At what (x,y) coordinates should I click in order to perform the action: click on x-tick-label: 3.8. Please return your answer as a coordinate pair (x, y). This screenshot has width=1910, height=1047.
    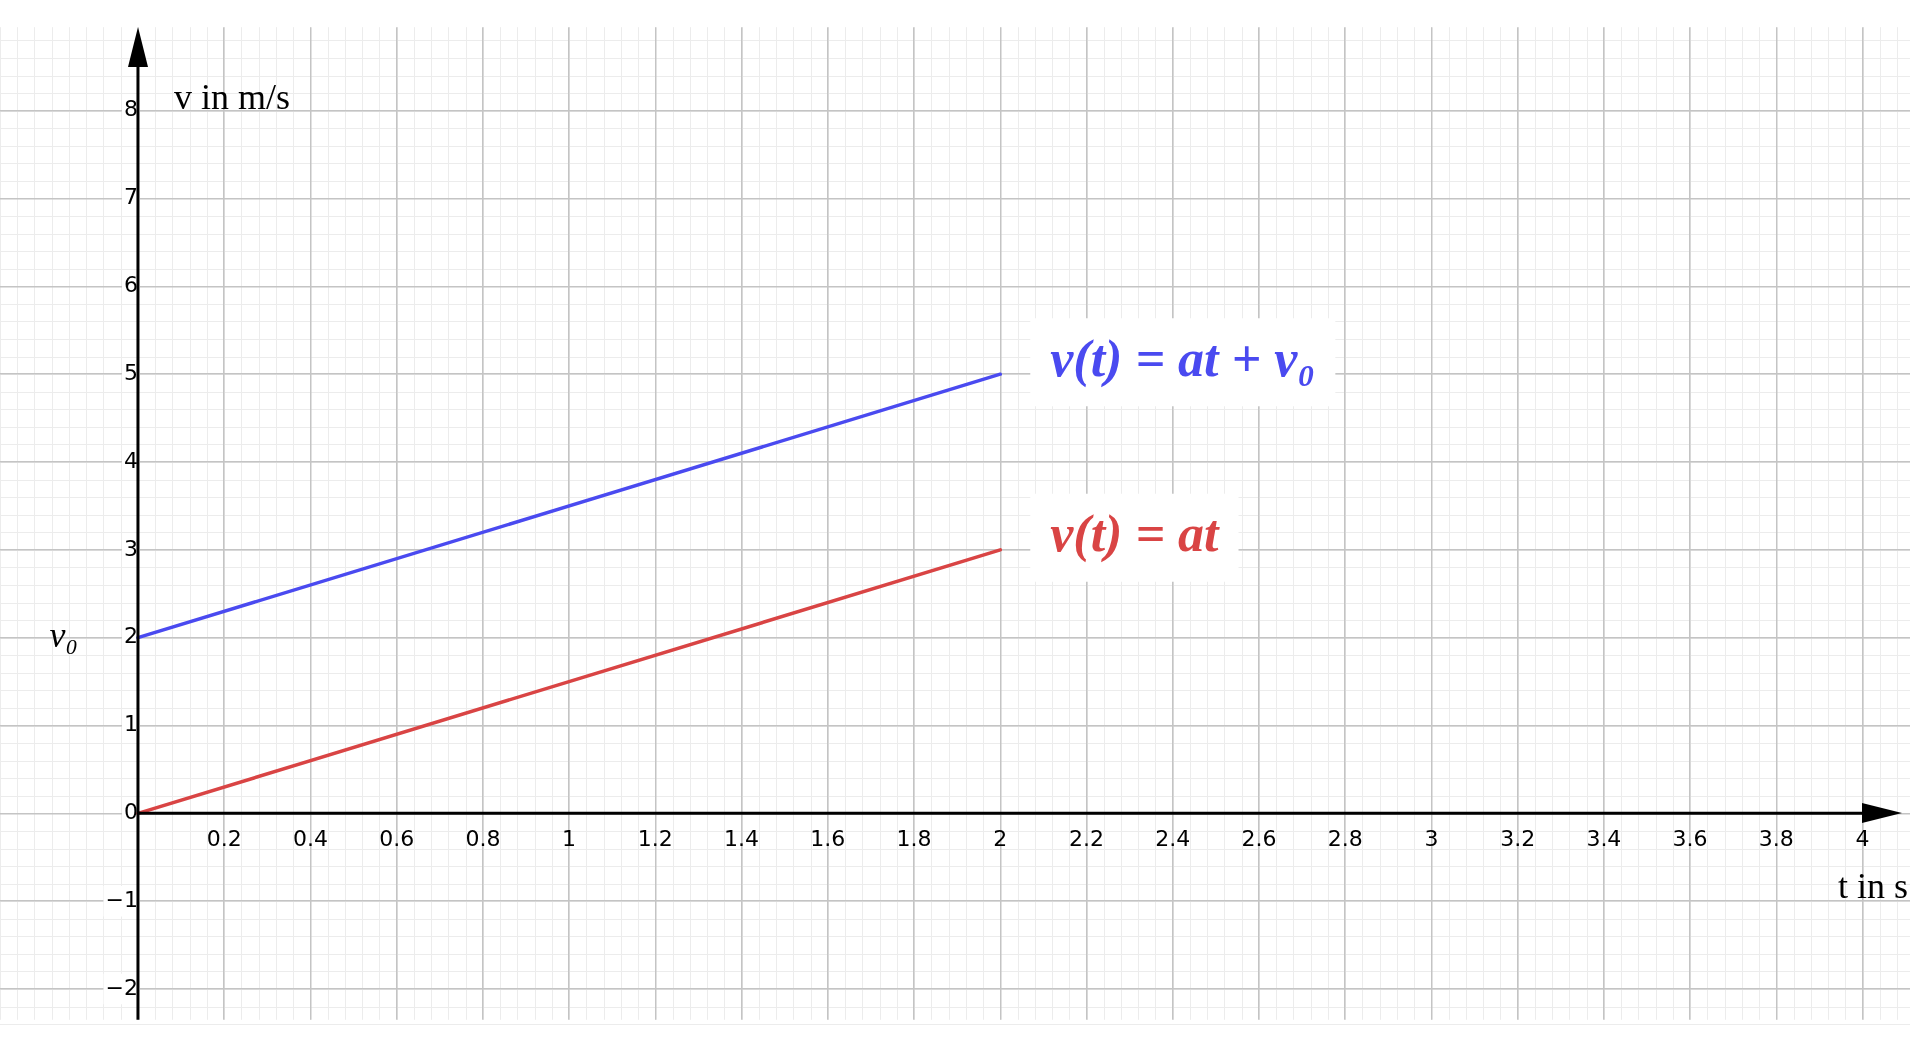
    Looking at the image, I should click on (1776, 839).